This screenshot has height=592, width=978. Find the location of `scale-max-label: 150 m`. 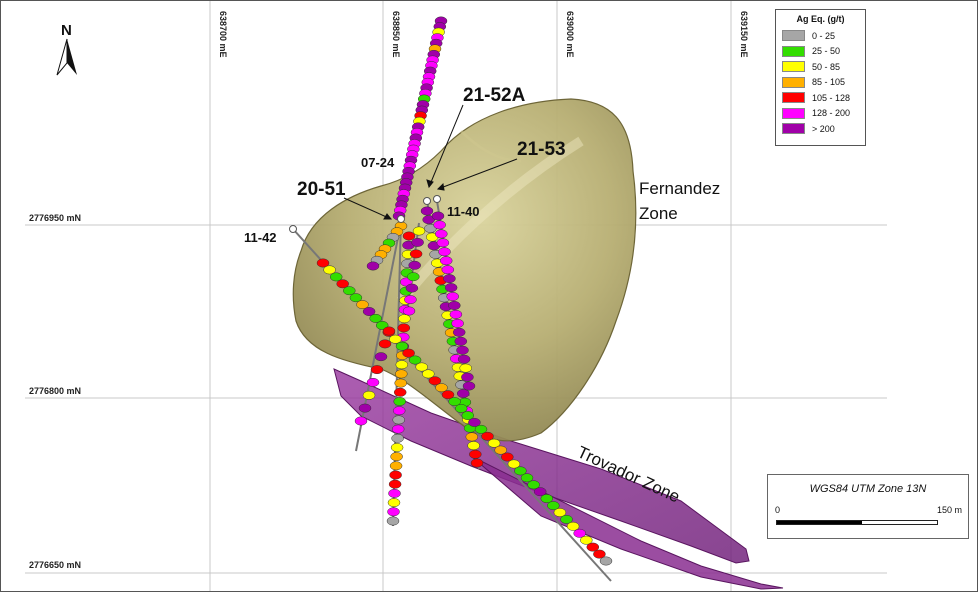

scale-max-label: 150 m is located at coordinates (949, 510).